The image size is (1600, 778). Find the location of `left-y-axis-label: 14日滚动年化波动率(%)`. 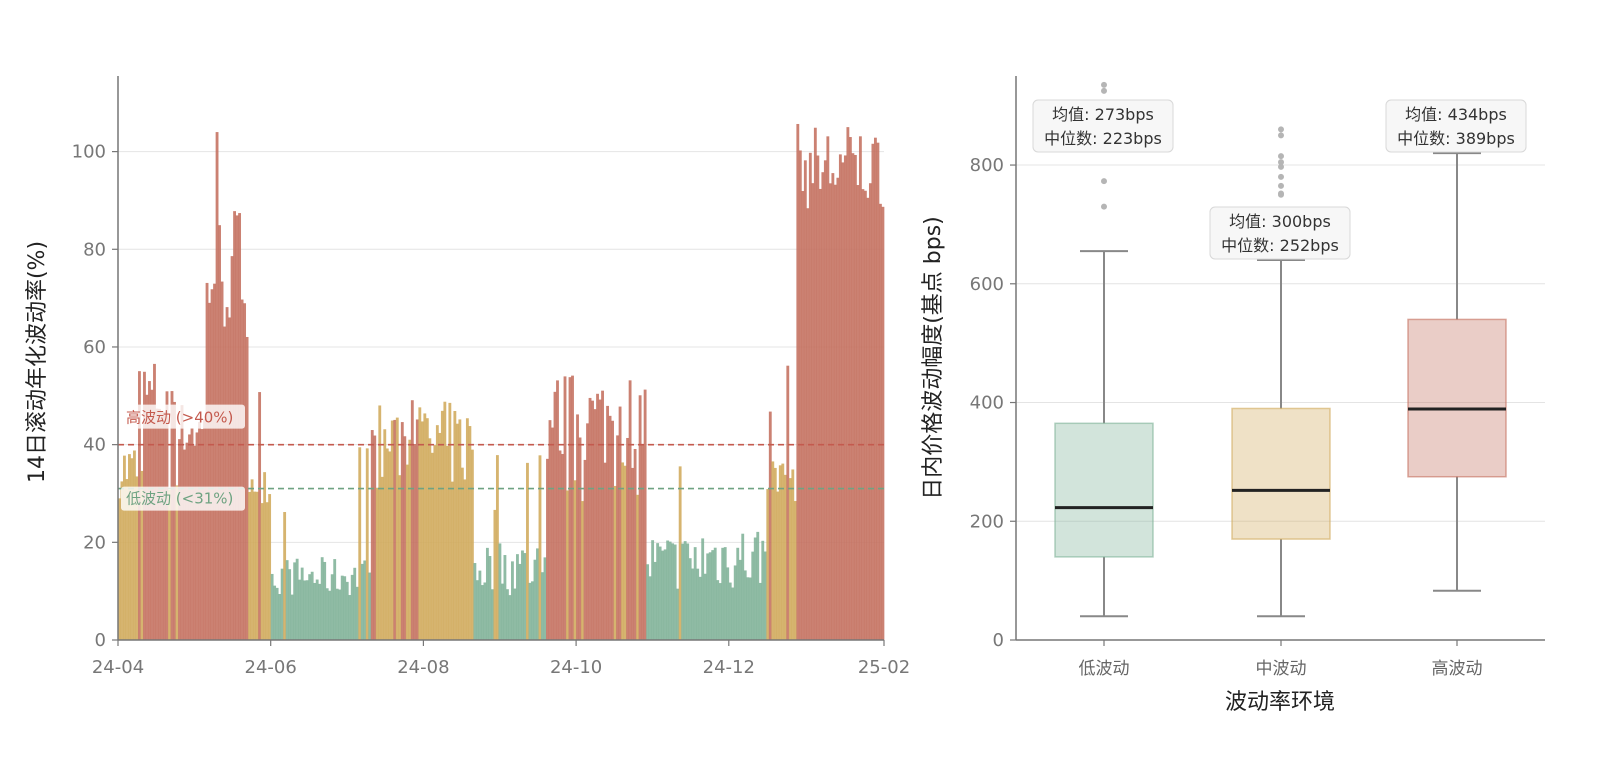

left-y-axis-label: 14日滚动年化波动率(%) is located at coordinates (37, 362).